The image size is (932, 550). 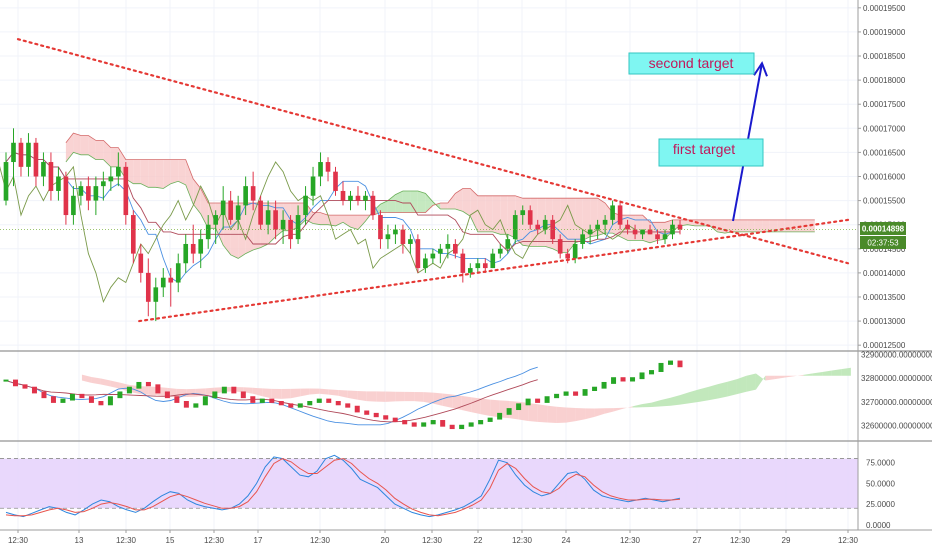 I want to click on oscillator-axis: 75.0000 50.0000 25.0000 0.0000, so click(x=880, y=494).